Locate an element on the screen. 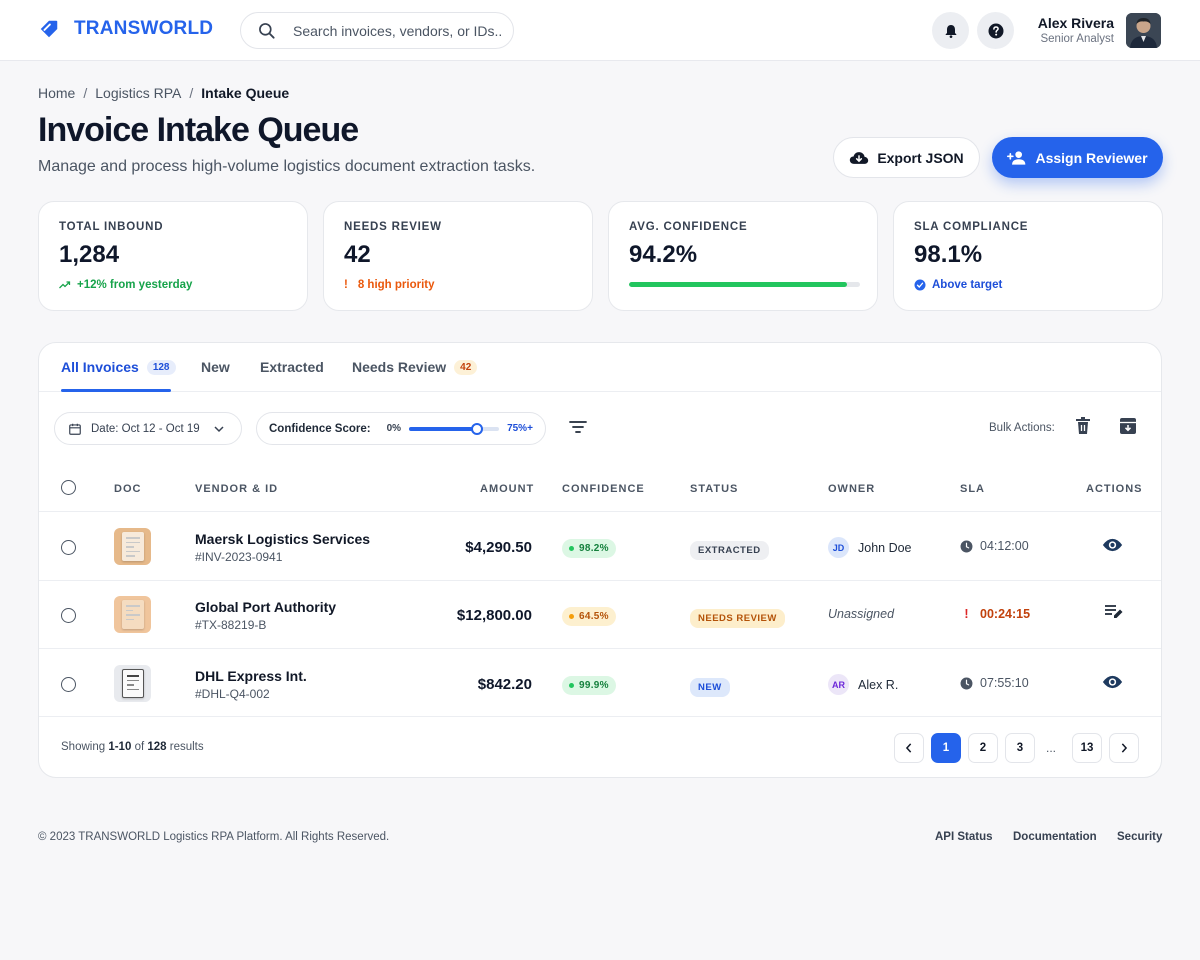 This screenshot has width=1200, height=960. vendor-name: DHL Express Int. is located at coordinates (251, 676).